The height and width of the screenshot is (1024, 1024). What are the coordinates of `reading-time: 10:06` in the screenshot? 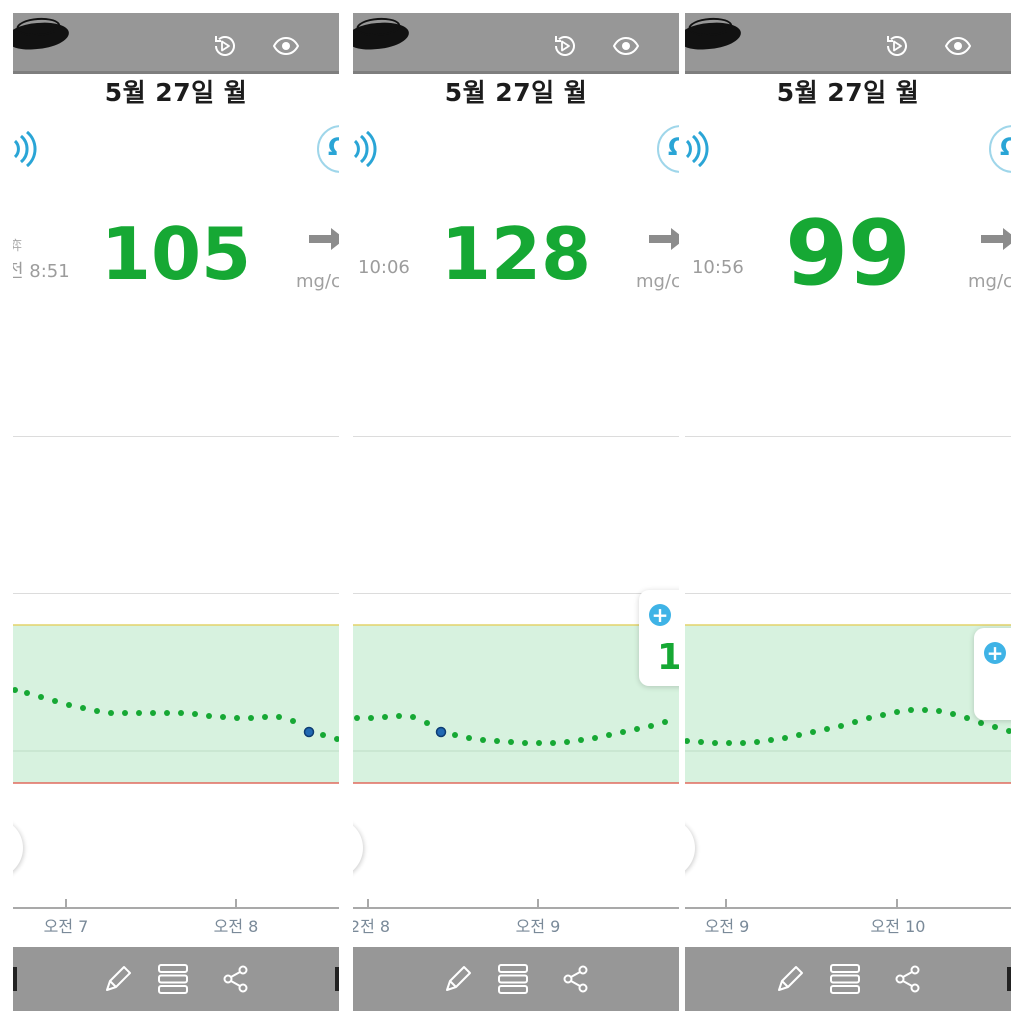 It's located at (384, 267).